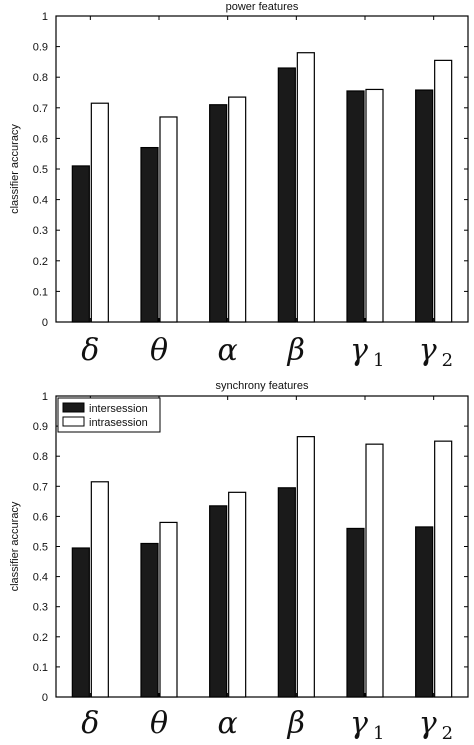 The height and width of the screenshot is (745, 474). What do you see at coordinates (118, 409) in the screenshot?
I see `legend-entry: intersession` at bounding box center [118, 409].